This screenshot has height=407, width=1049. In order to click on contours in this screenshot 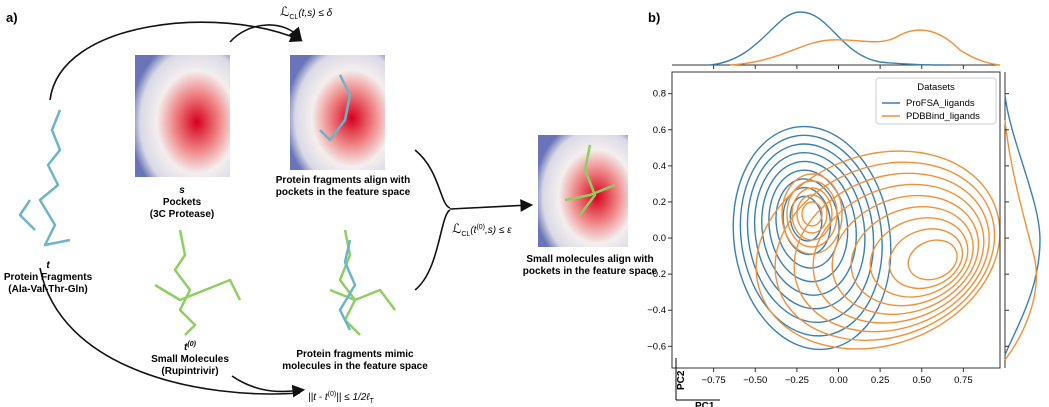, I will do `click(866, 238)`.